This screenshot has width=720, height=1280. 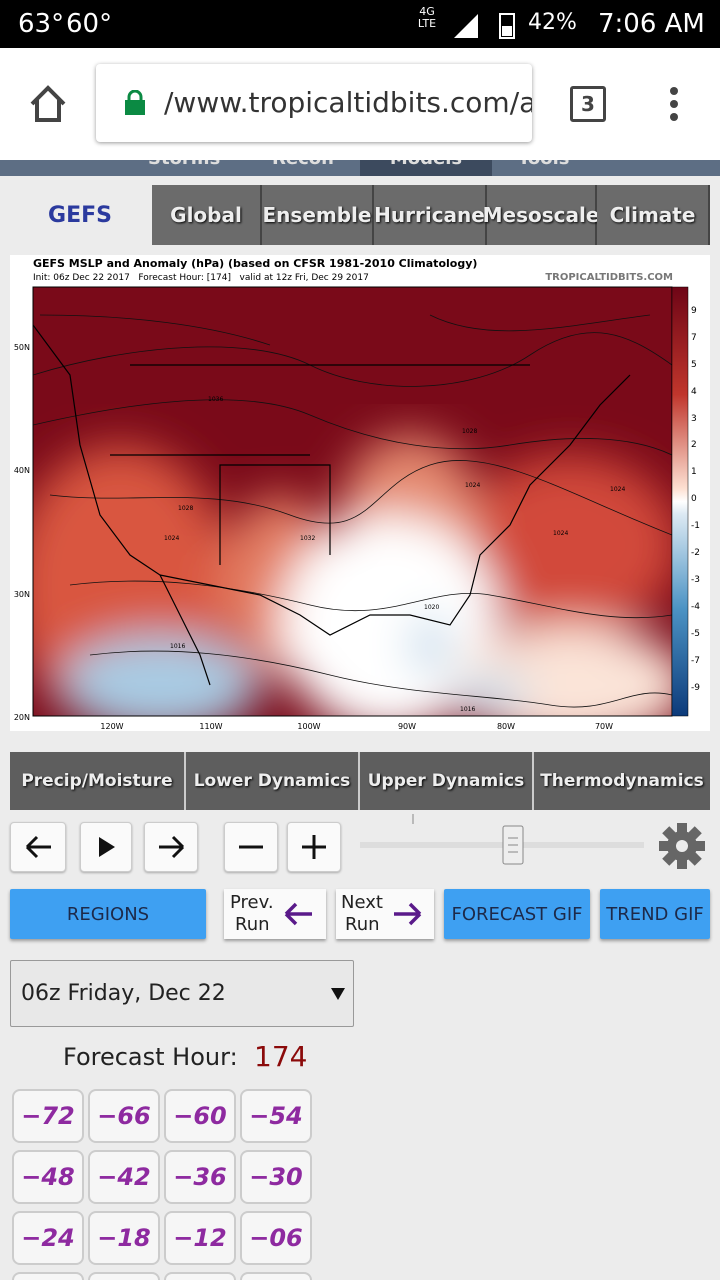 I want to click on status-bar: 63° 60° 4G LTE 42% 7:06 AM, so click(x=360, y=24).